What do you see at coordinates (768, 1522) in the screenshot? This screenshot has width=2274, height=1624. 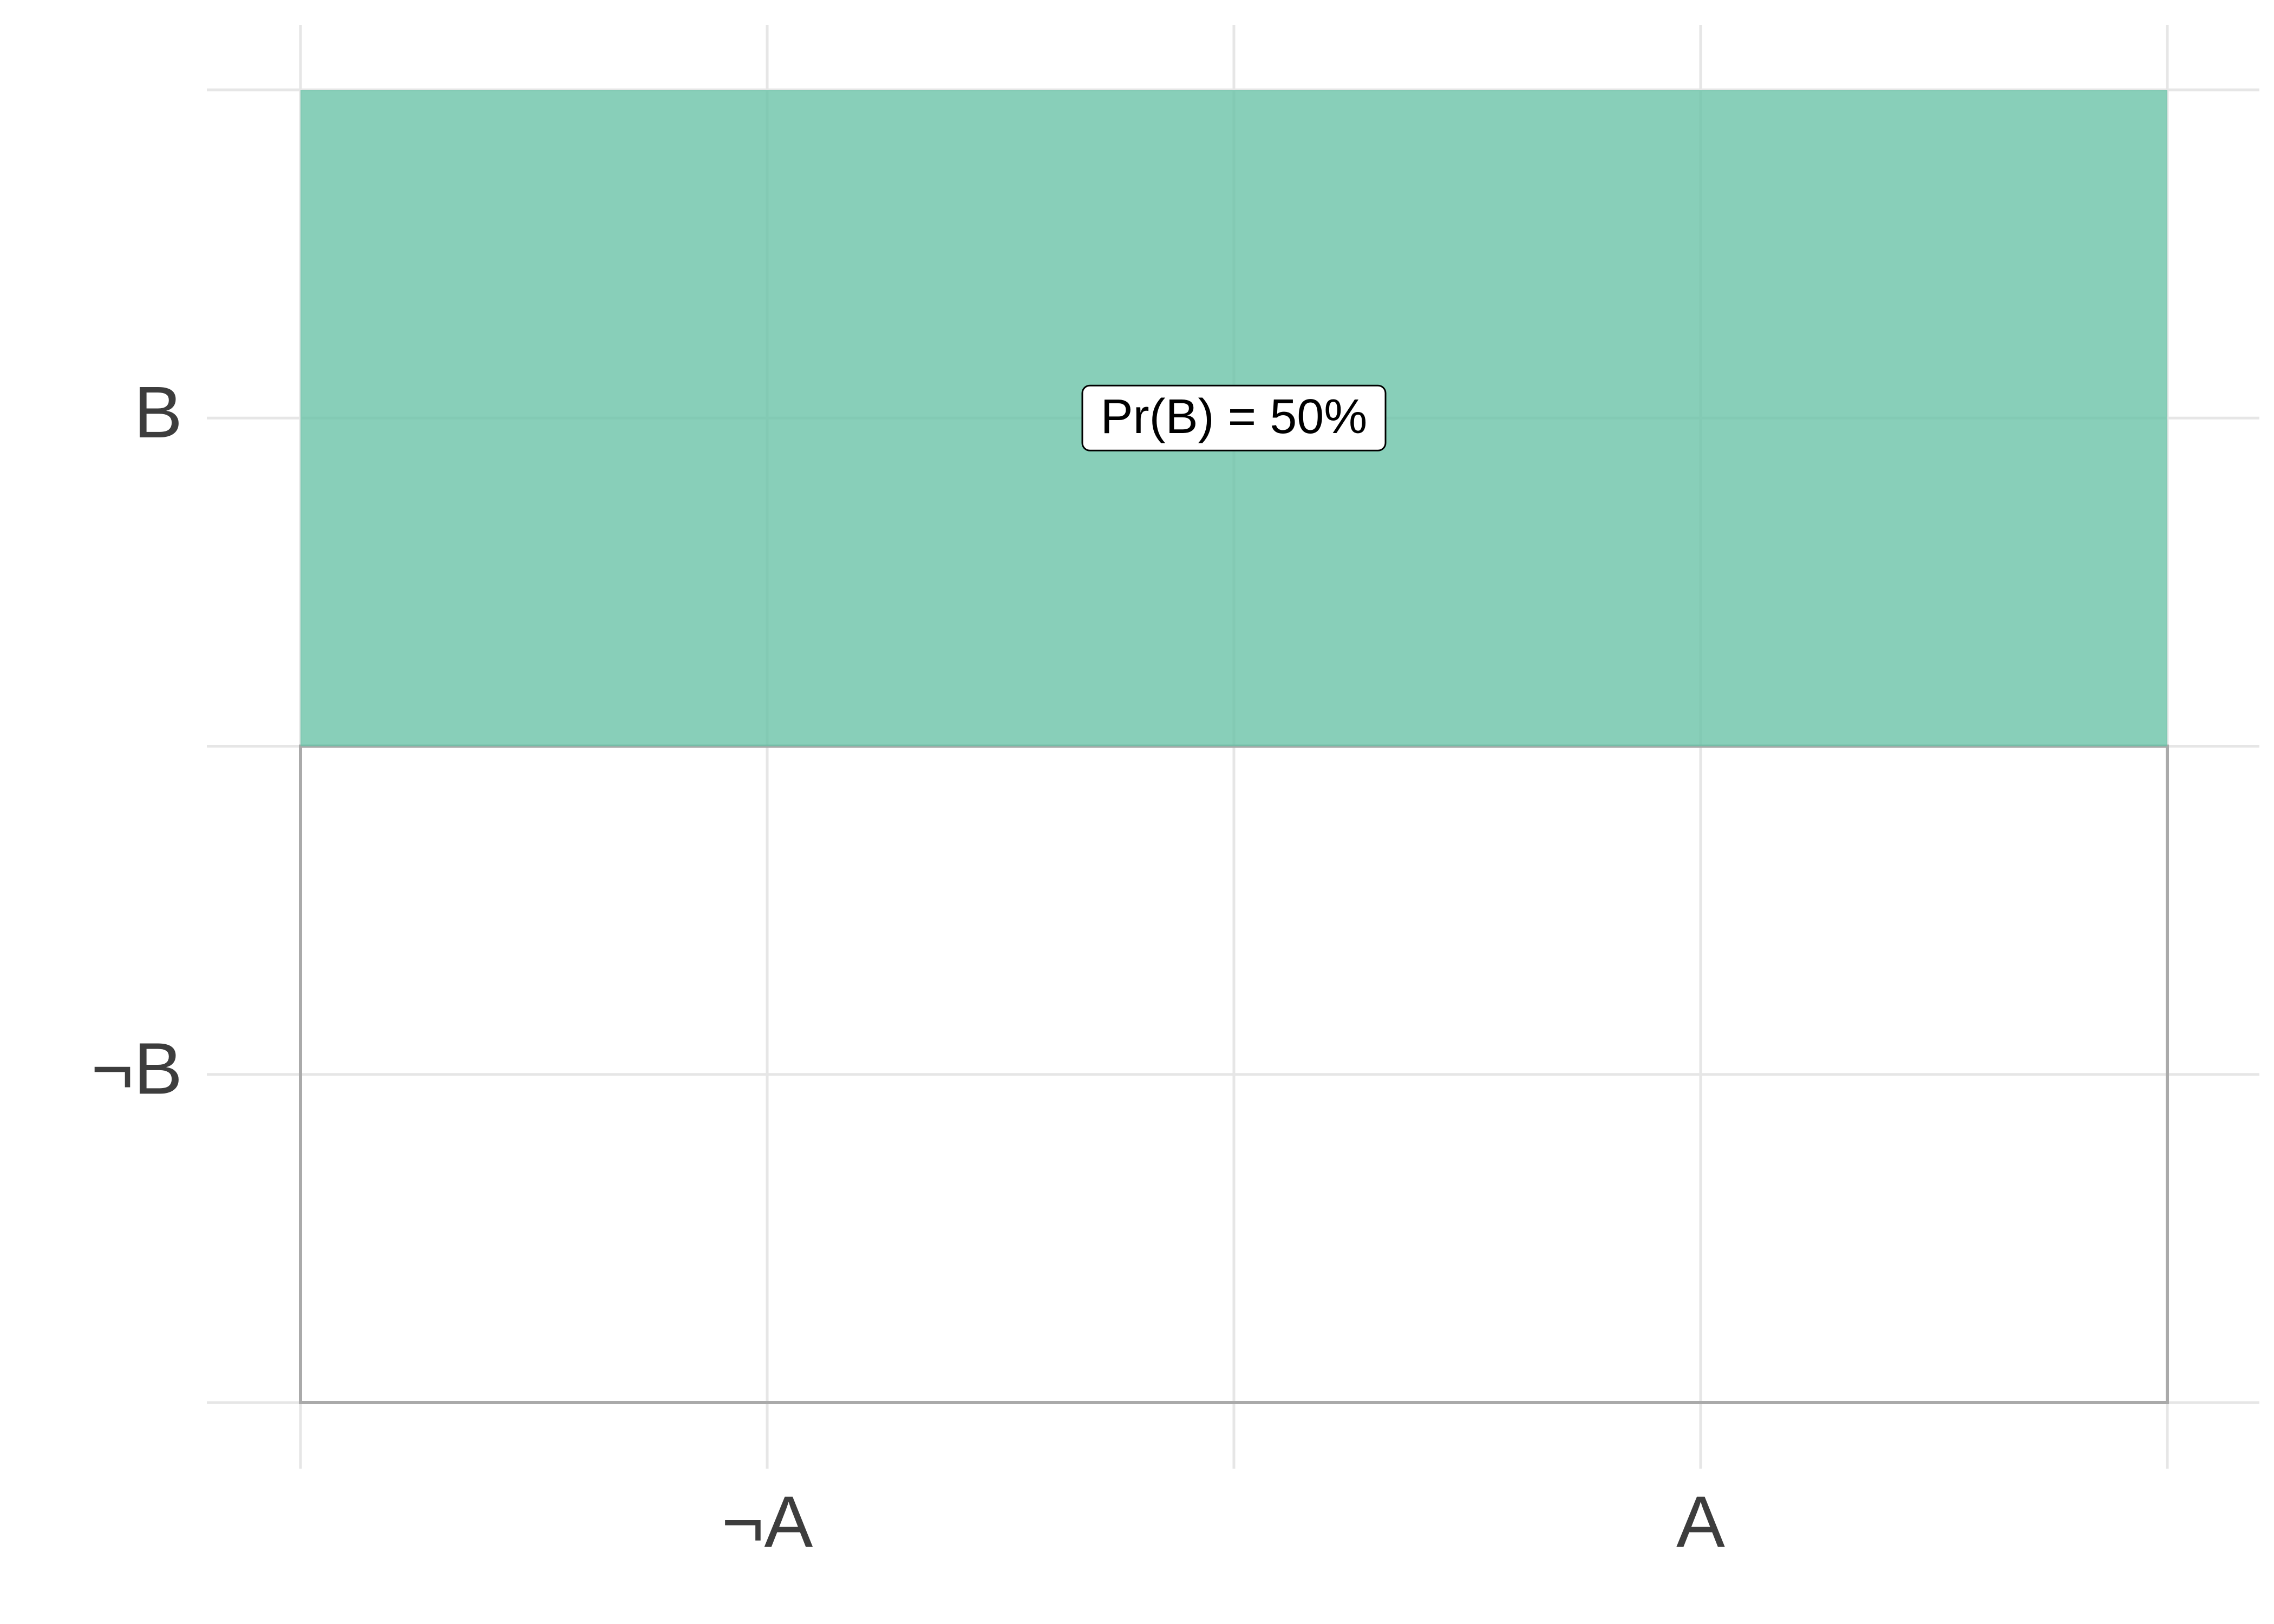 I see `x-tick-label: ¬A` at bounding box center [768, 1522].